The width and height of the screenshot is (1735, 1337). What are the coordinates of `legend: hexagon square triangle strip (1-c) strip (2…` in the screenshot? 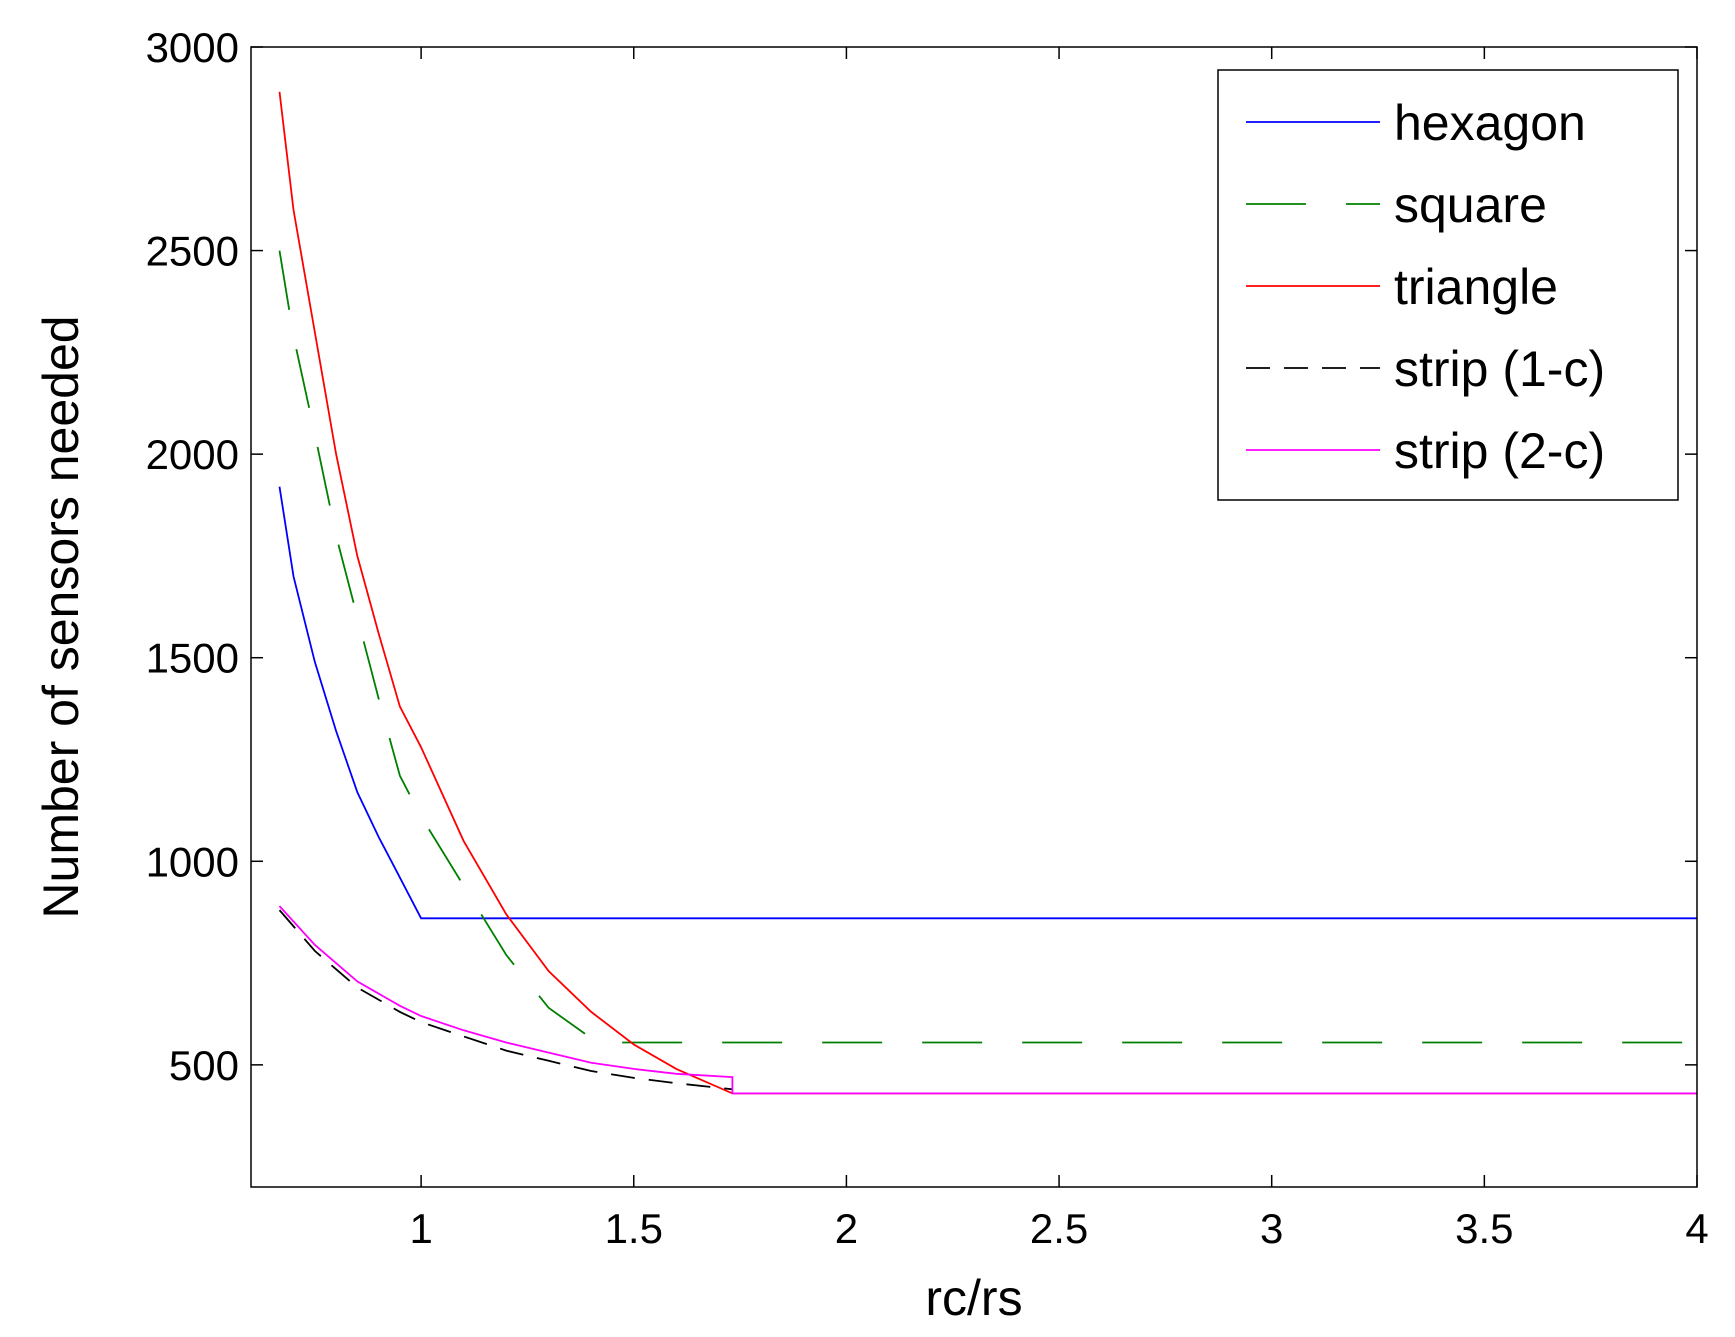 It's located at (1448, 285).